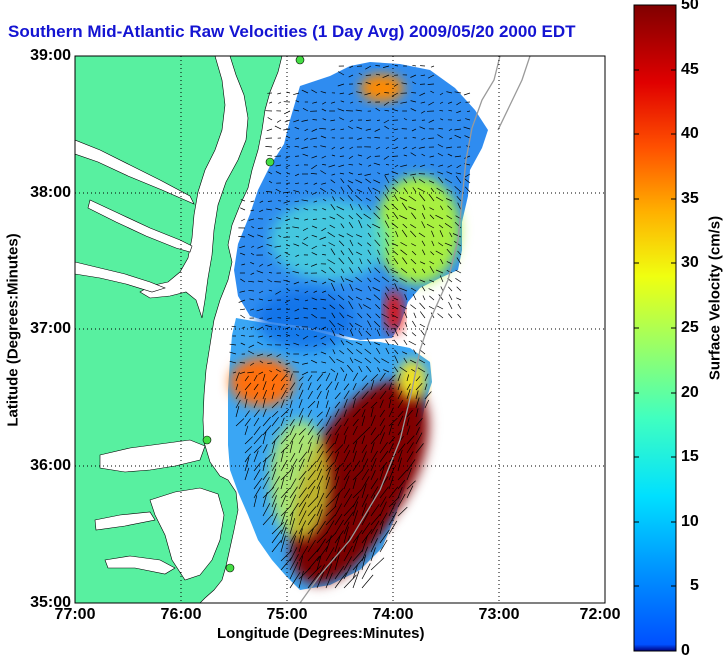 The height and width of the screenshot is (659, 724). I want to click on station-marker, so click(270, 162).